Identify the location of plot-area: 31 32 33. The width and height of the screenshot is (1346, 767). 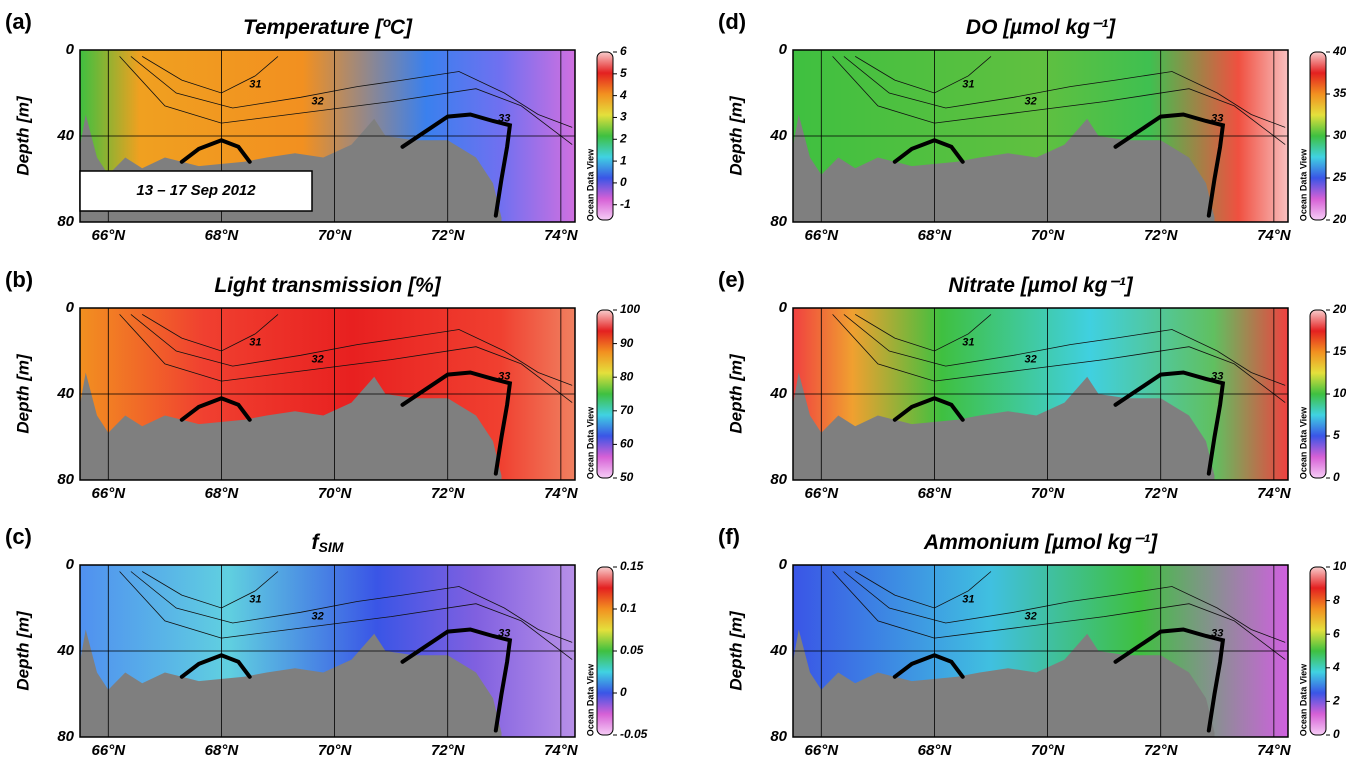
(327, 651).